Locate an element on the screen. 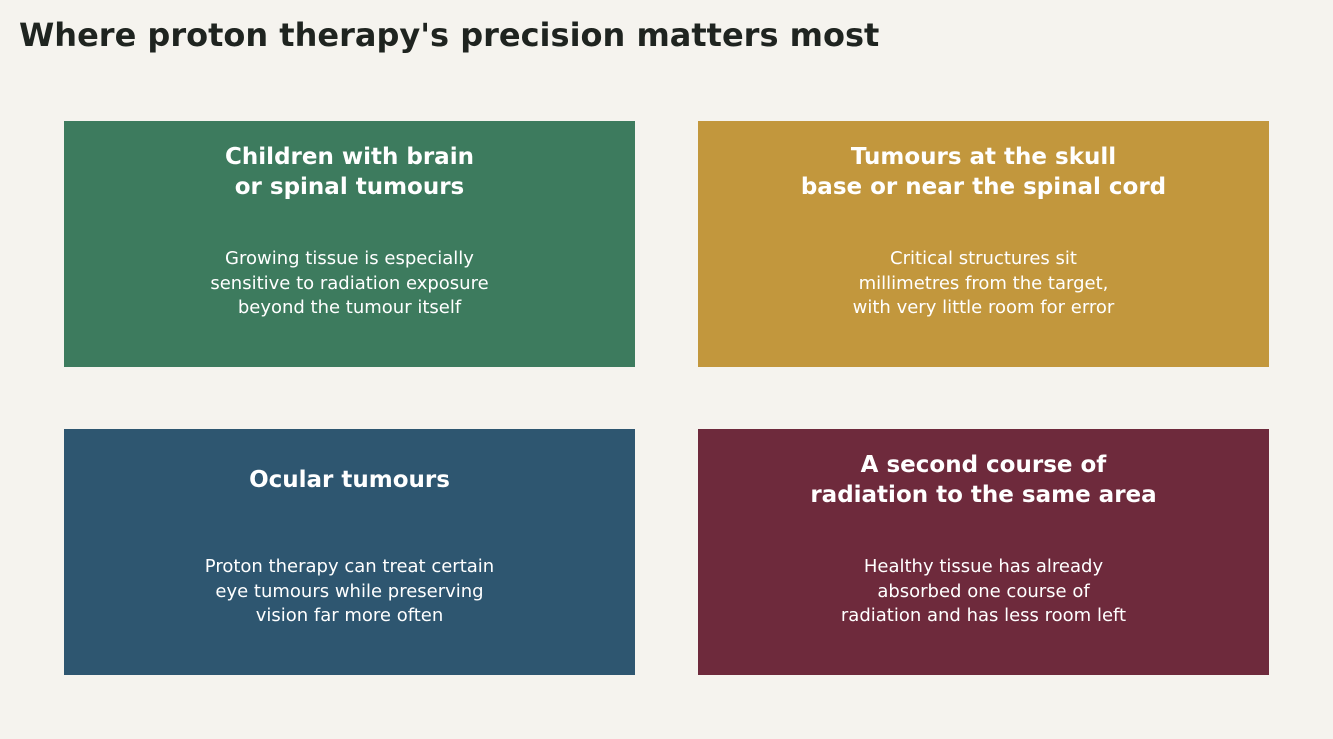 This screenshot has width=1333, height=739. card-title: Ocular tumours is located at coordinates (349, 480).